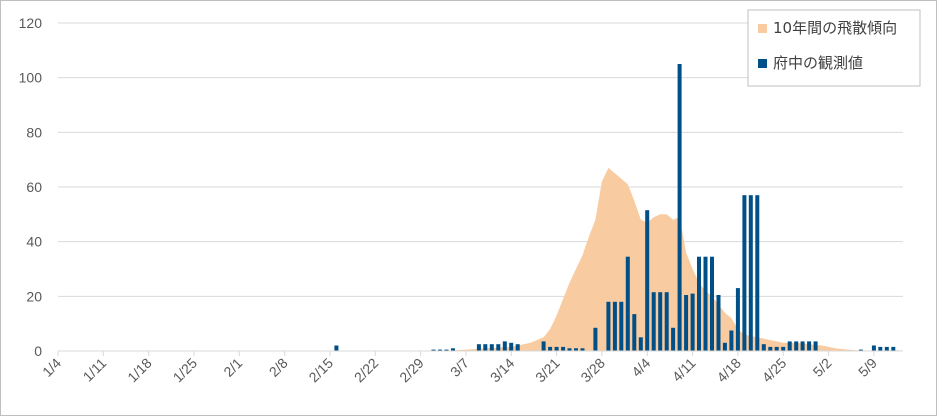 This screenshot has width=937, height=416. What do you see at coordinates (867, 367) in the screenshot?
I see `x-tick-label: 5/9` at bounding box center [867, 367].